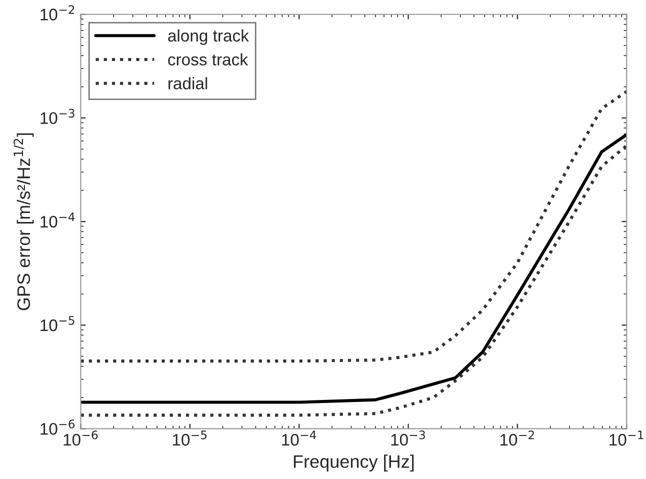  I want to click on legend-label: along track, so click(208, 37).